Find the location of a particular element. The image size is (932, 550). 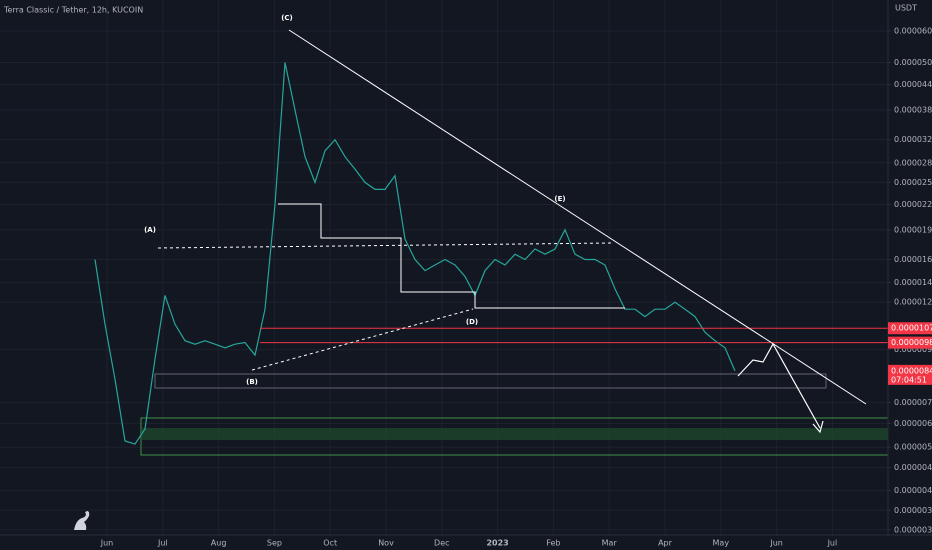

x-tick-label: Mar is located at coordinates (610, 543).